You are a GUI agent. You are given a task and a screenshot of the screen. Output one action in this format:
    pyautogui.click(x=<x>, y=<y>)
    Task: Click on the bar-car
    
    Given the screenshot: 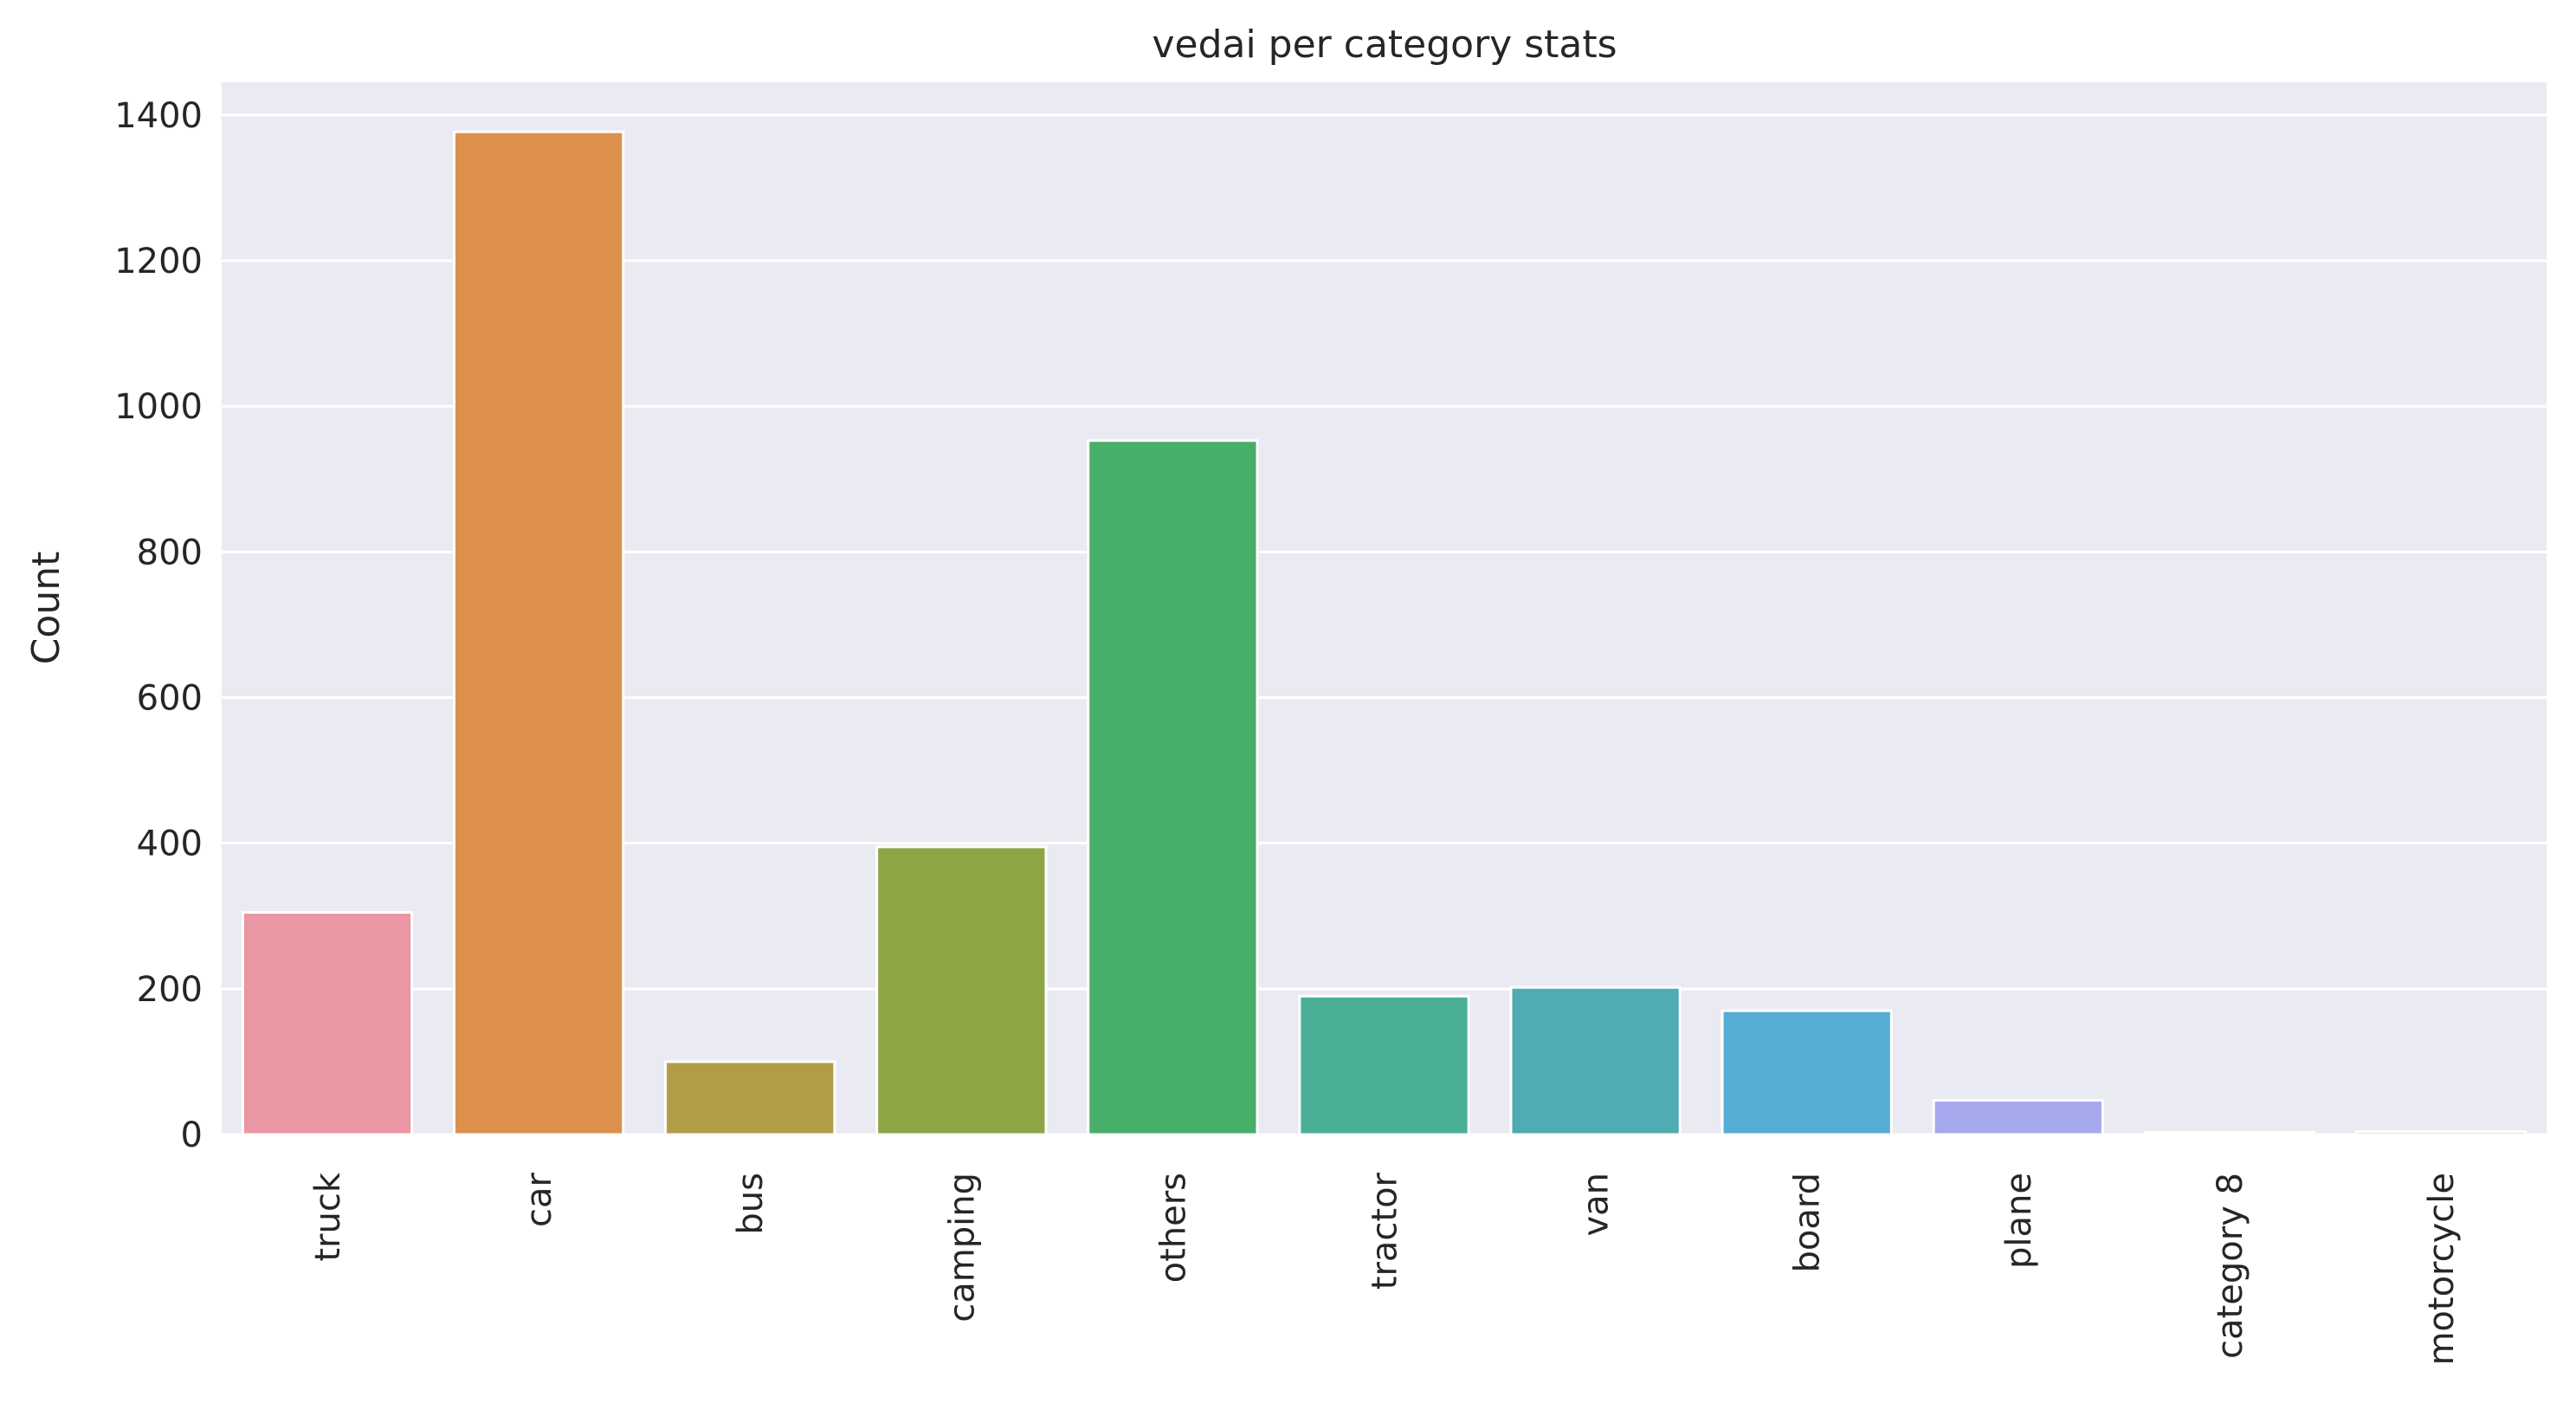 What is the action you would take?
    pyautogui.click(x=539, y=633)
    